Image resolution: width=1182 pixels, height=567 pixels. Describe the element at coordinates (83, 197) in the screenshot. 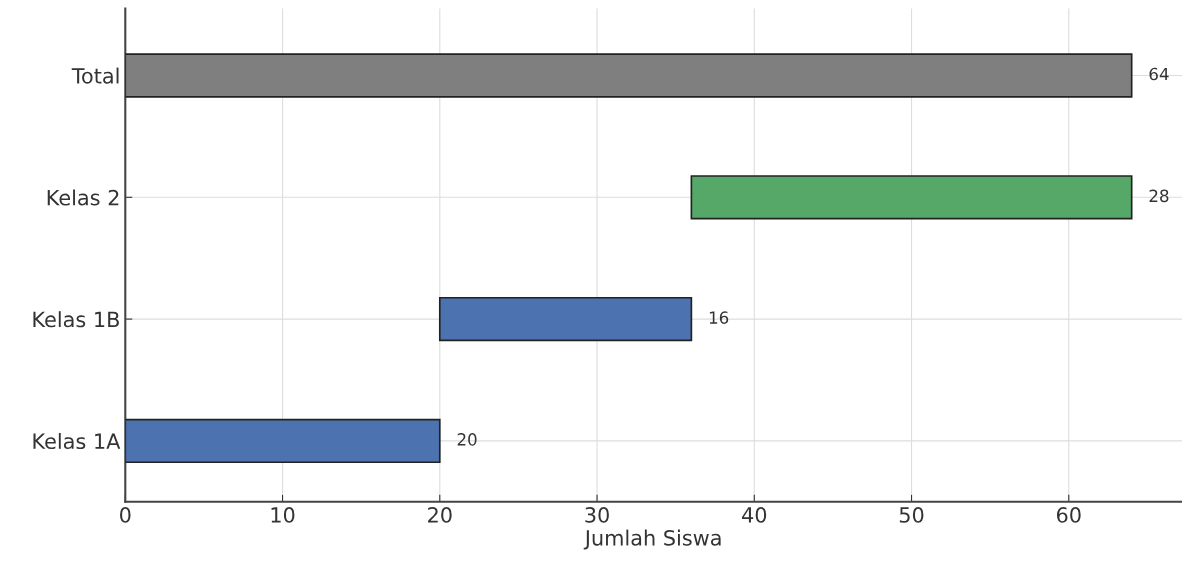

I see `y-tick-label: Kelas 2` at that location.